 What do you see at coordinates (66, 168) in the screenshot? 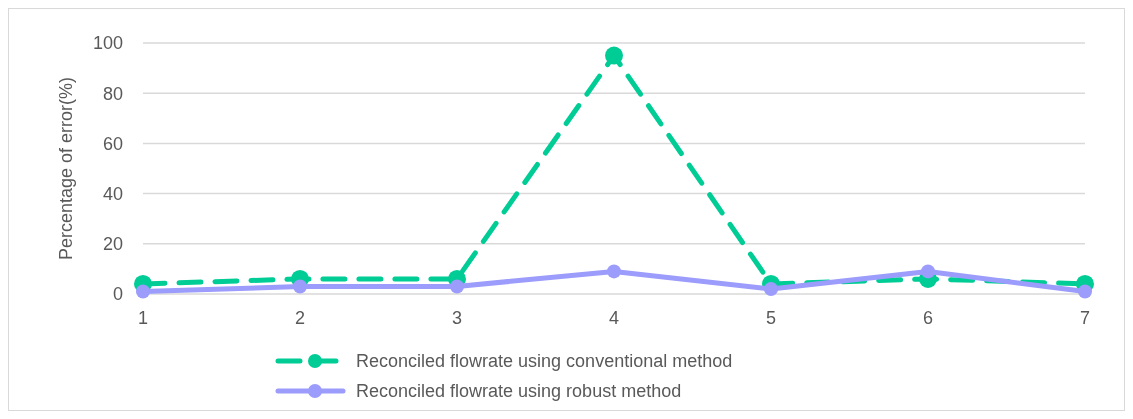
I see `y-axis-title: Percentage of error(%)` at bounding box center [66, 168].